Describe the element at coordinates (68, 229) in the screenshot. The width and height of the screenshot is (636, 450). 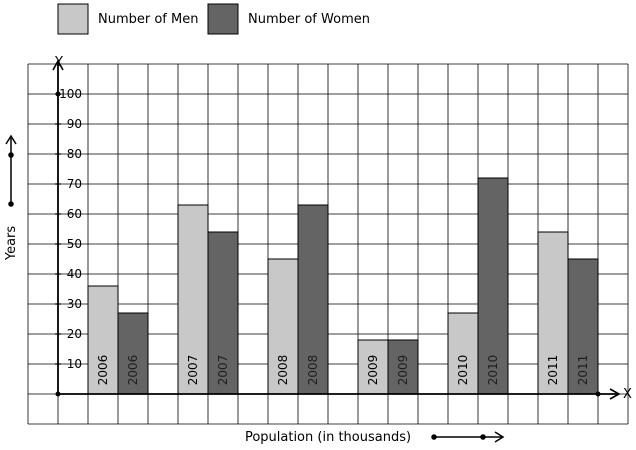
I see `y-tick-labels: 10 20 30 40 50 60 70 80 90 100` at that location.